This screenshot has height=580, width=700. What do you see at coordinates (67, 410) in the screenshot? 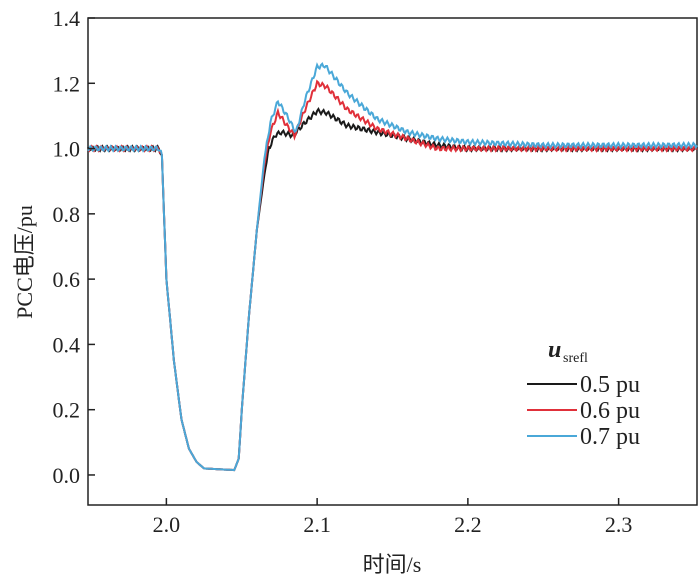
I see `y-tick-label: 0.2` at bounding box center [67, 410].